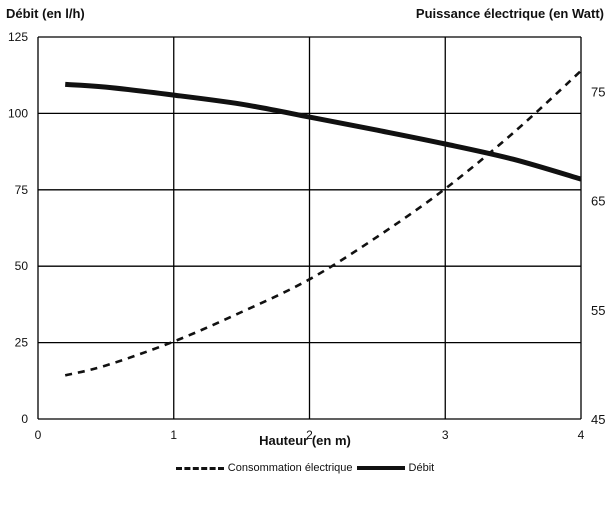 This screenshot has width=610, height=510. Describe the element at coordinates (38, 435) in the screenshot. I see `x-tick-label: 0` at that location.